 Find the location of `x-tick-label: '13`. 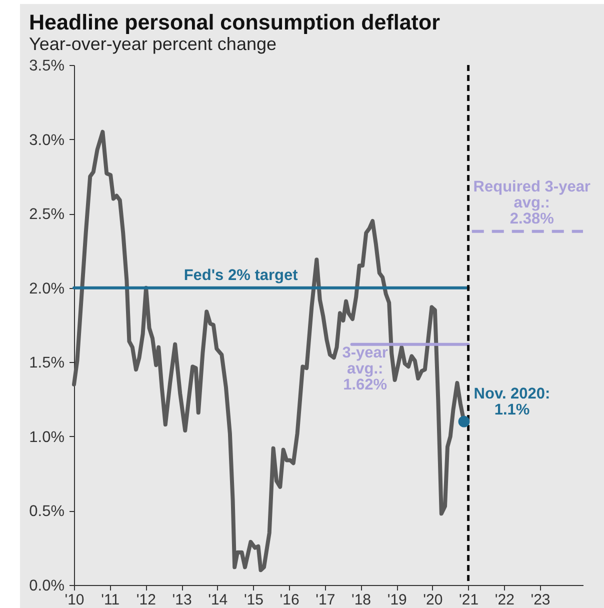

x-tick-label: '13 is located at coordinates (182, 600).